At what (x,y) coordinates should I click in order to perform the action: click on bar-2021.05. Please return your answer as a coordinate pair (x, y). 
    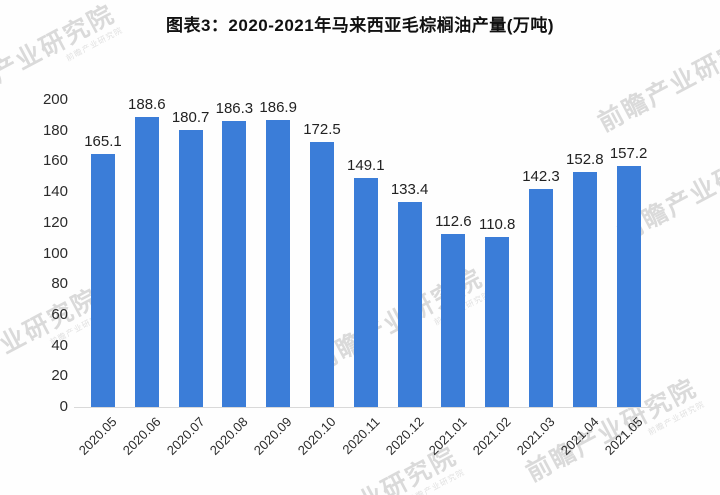
    Looking at the image, I should click on (628, 286).